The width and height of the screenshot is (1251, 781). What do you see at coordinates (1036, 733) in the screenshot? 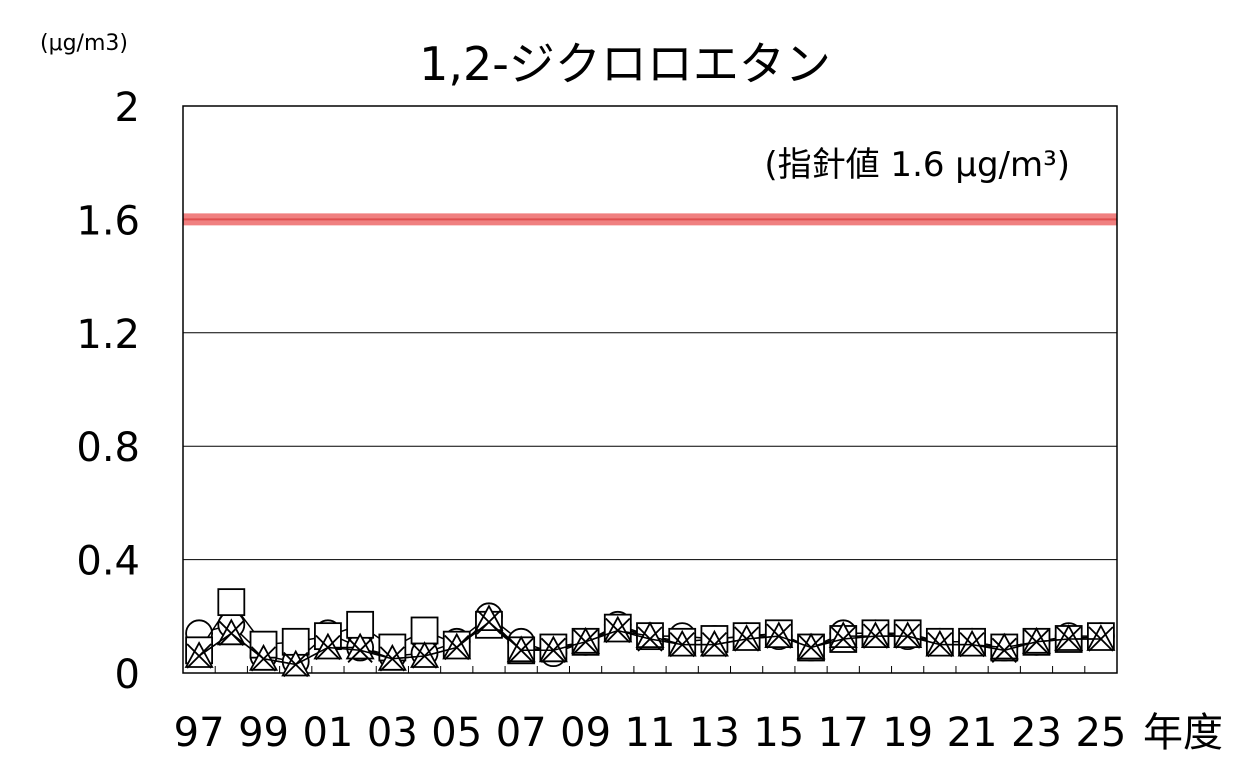
I see `x-tick-label: 23` at bounding box center [1036, 733].